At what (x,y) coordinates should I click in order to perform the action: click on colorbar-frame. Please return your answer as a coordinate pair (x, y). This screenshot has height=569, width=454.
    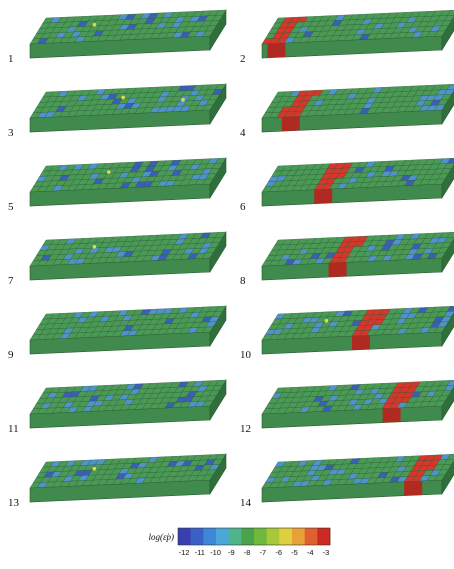
    Looking at the image, I should click on (254, 536).